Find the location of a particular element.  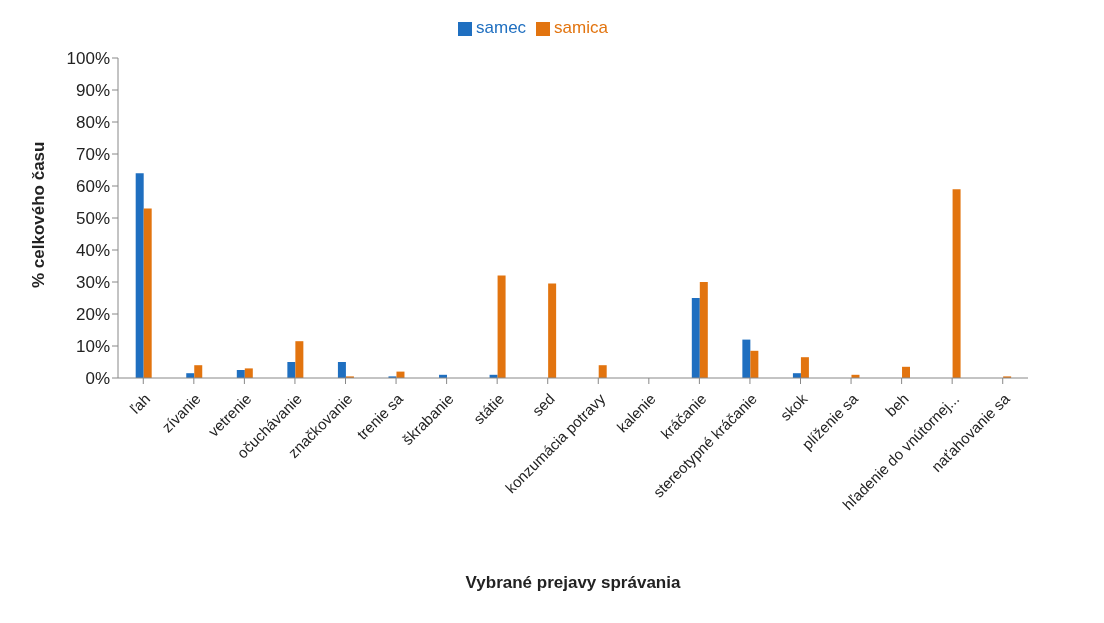

y-tick-label: 10% is located at coordinates (92, 347).